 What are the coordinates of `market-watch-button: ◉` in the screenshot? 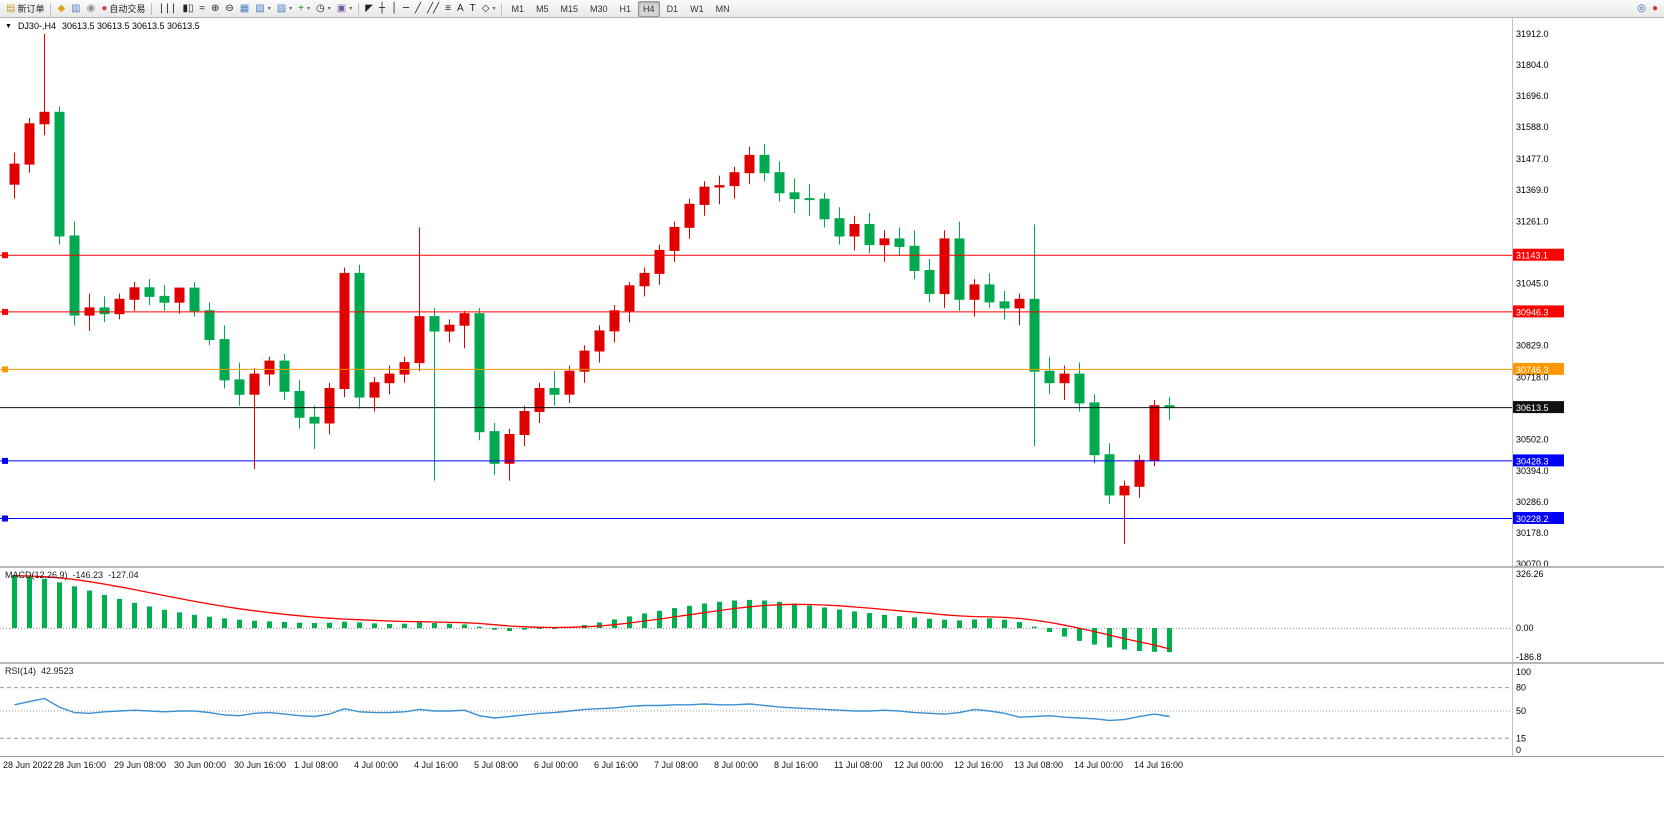 It's located at (91, 8).